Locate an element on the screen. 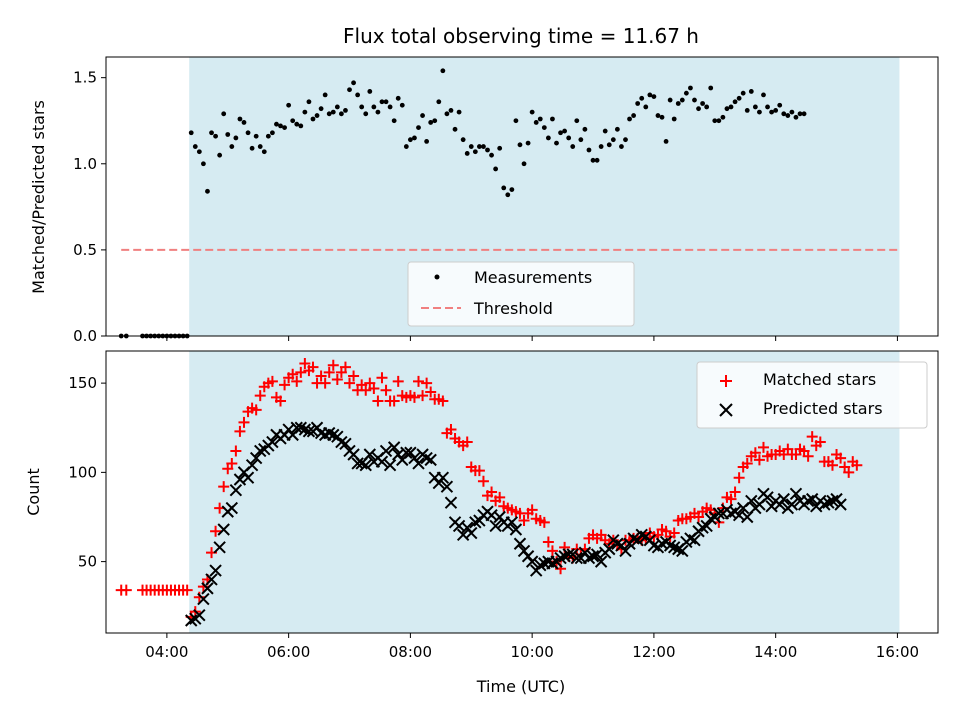  x-tick-label: 14:00 is located at coordinates (775, 652).